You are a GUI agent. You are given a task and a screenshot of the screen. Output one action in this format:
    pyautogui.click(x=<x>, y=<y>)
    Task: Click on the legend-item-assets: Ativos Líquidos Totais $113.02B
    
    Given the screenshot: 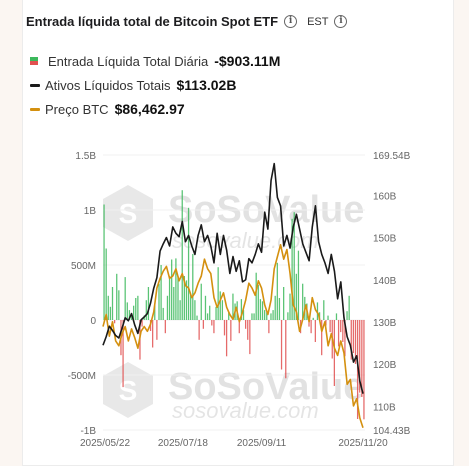 What is the action you would take?
    pyautogui.click(x=155, y=85)
    